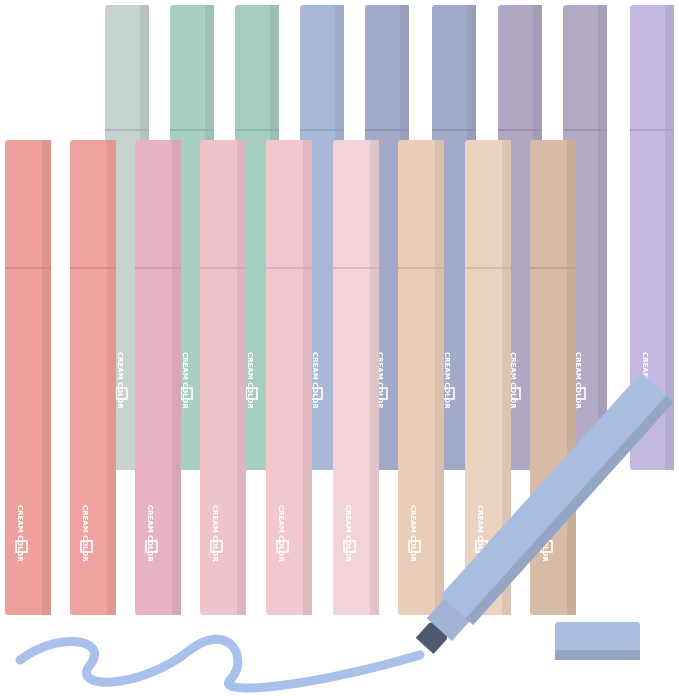  What do you see at coordinates (220, 663) in the screenshot?
I see `ink-scribble` at bounding box center [220, 663].